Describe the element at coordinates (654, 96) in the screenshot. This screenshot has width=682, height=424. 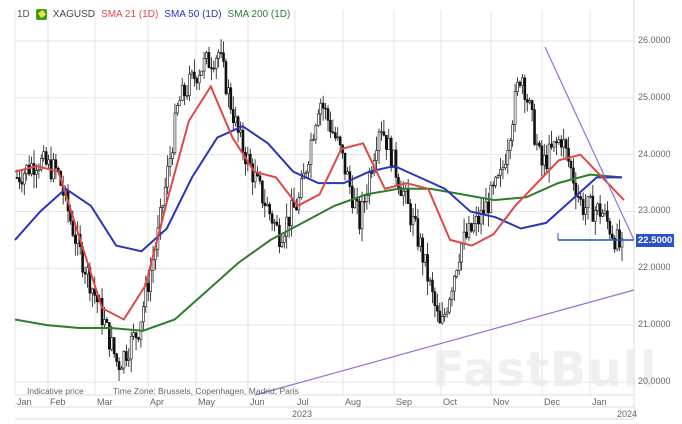
I see `y-tick-label: 25.0000` at that location.